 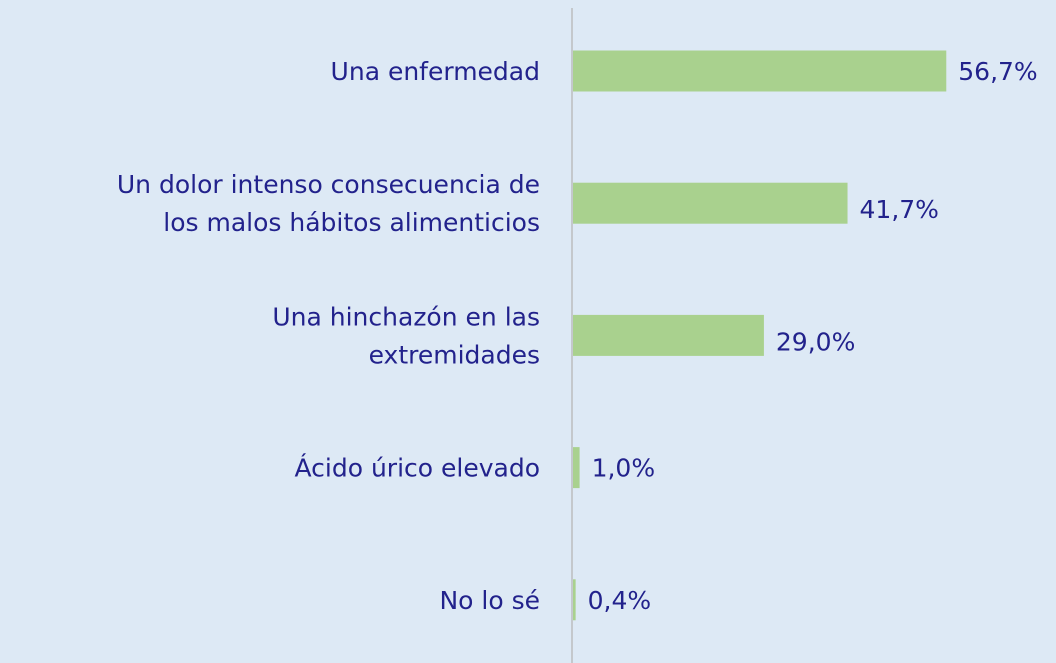 What do you see at coordinates (351, 222) in the screenshot?
I see `category-label: los malos hábitos alimenticios` at bounding box center [351, 222].